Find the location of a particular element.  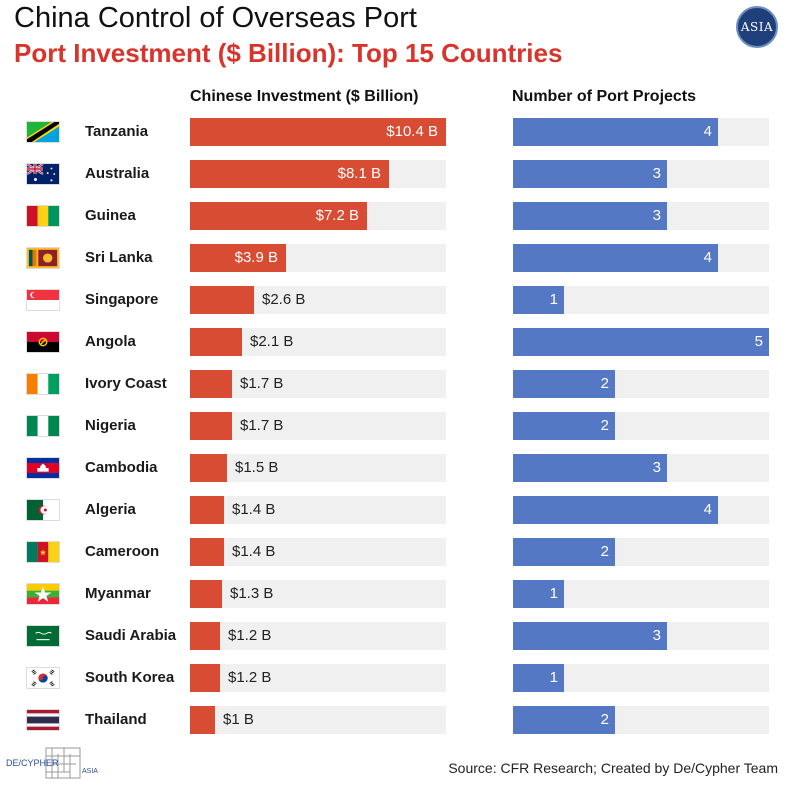

investment-value-label-myanmar: $1.3 B is located at coordinates (252, 593).